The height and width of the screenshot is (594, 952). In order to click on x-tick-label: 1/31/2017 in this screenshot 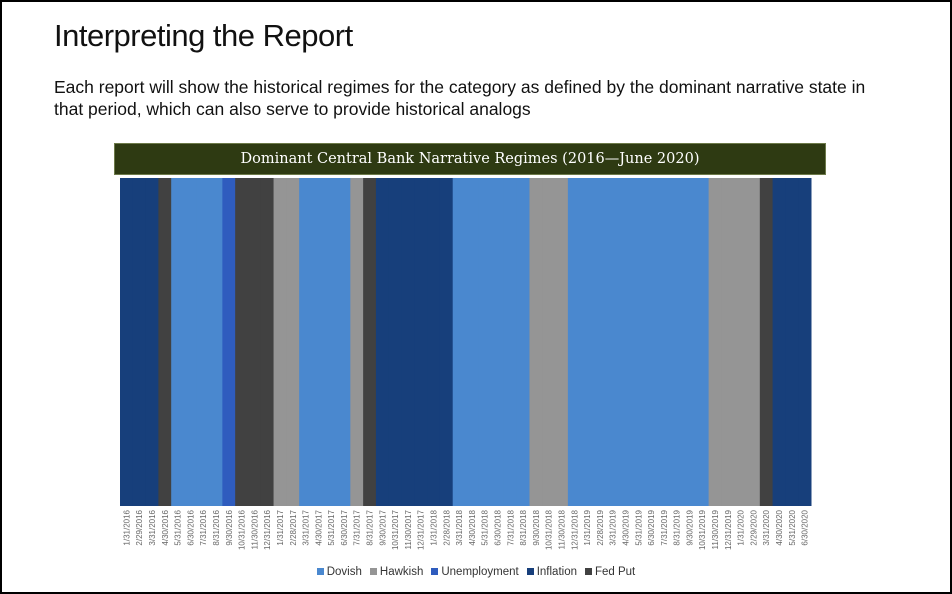, I will do `click(280, 527)`.